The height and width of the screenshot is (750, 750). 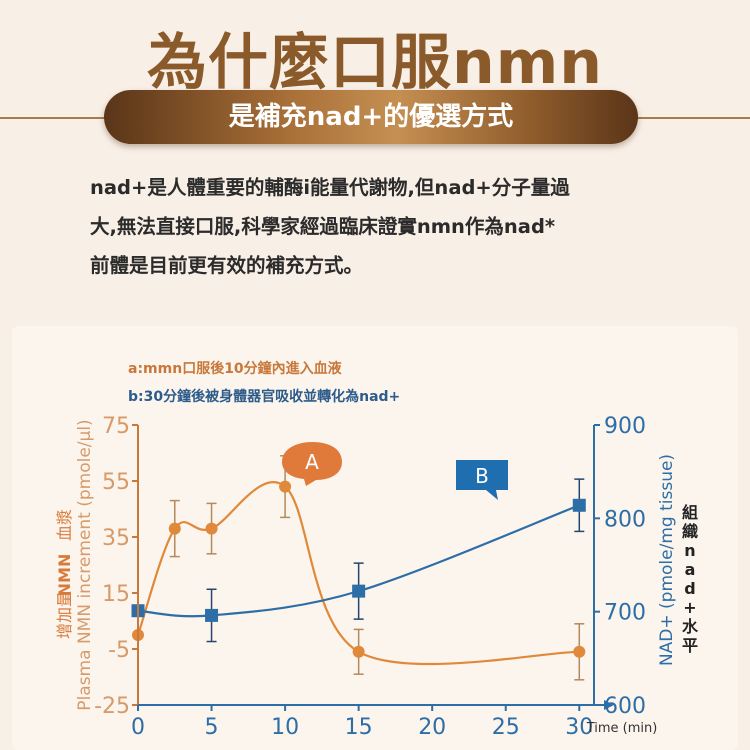 What do you see at coordinates (116, 594) in the screenshot?
I see `left-tick-label: 15` at bounding box center [116, 594].